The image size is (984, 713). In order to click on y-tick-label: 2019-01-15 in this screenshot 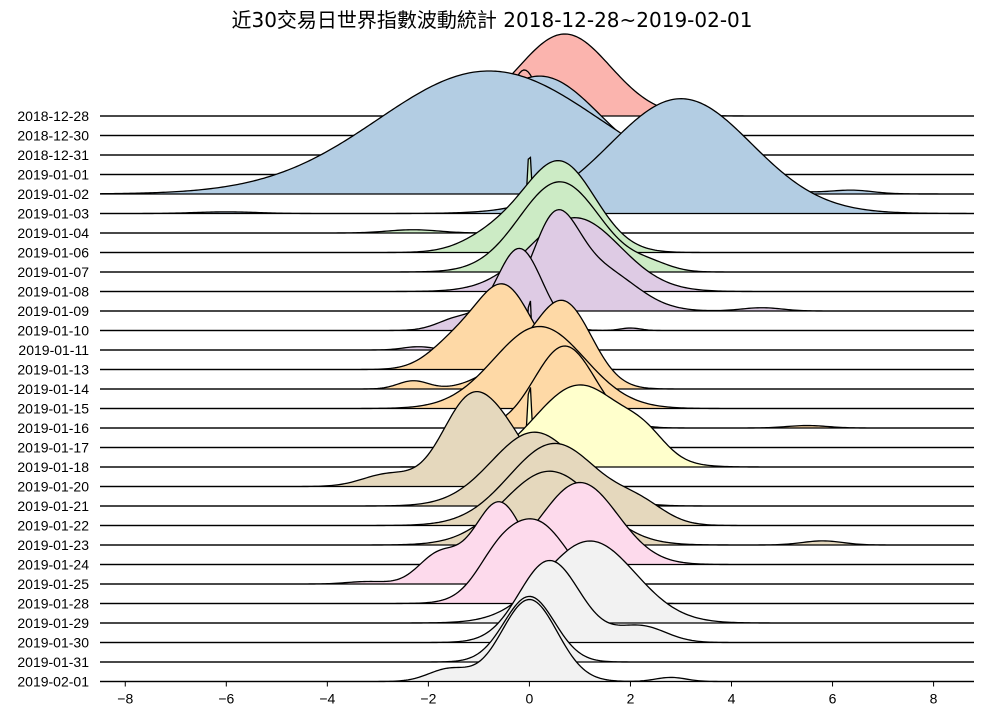, I will do `click(53, 409)`.